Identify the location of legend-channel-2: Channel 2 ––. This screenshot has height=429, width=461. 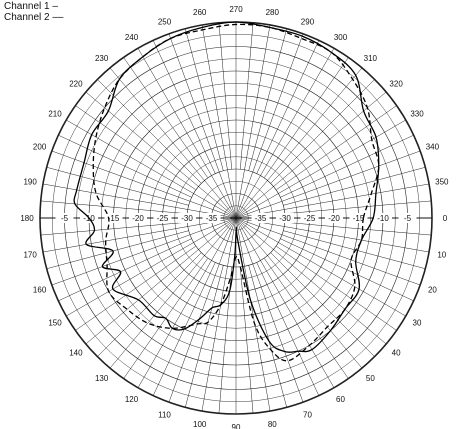
(34, 17).